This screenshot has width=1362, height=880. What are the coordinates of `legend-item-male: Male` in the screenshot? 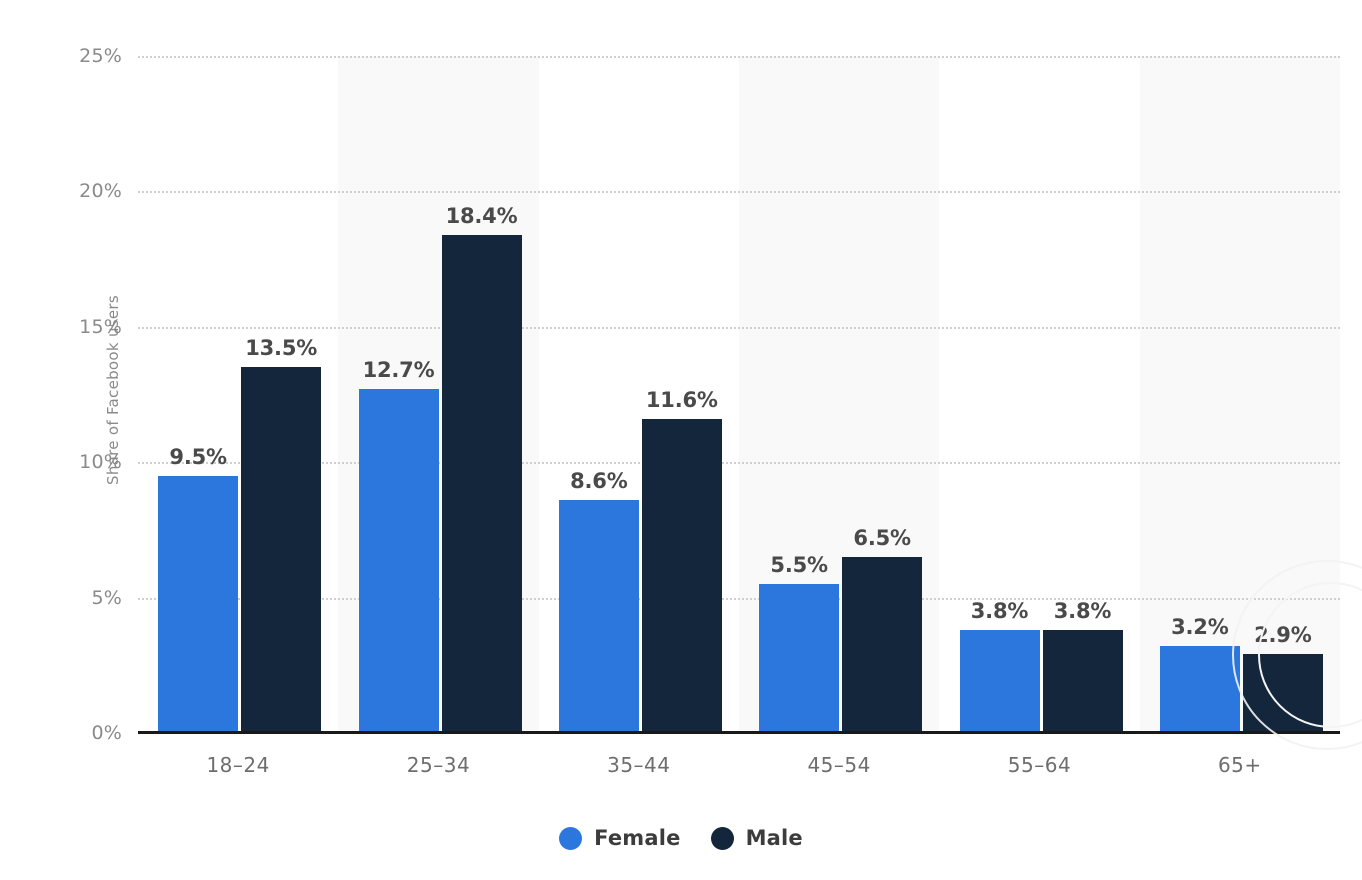 It's located at (756, 838).